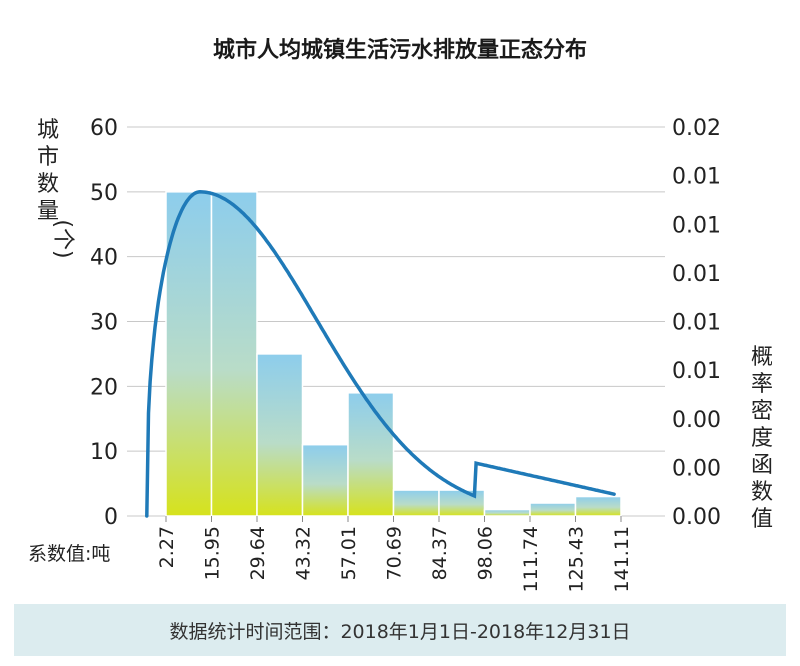 Image resolution: width=800 pixels, height=666 pixels. Describe the element at coordinates (104, 193) in the screenshot. I see `left-y-tick-label: 50` at that location.